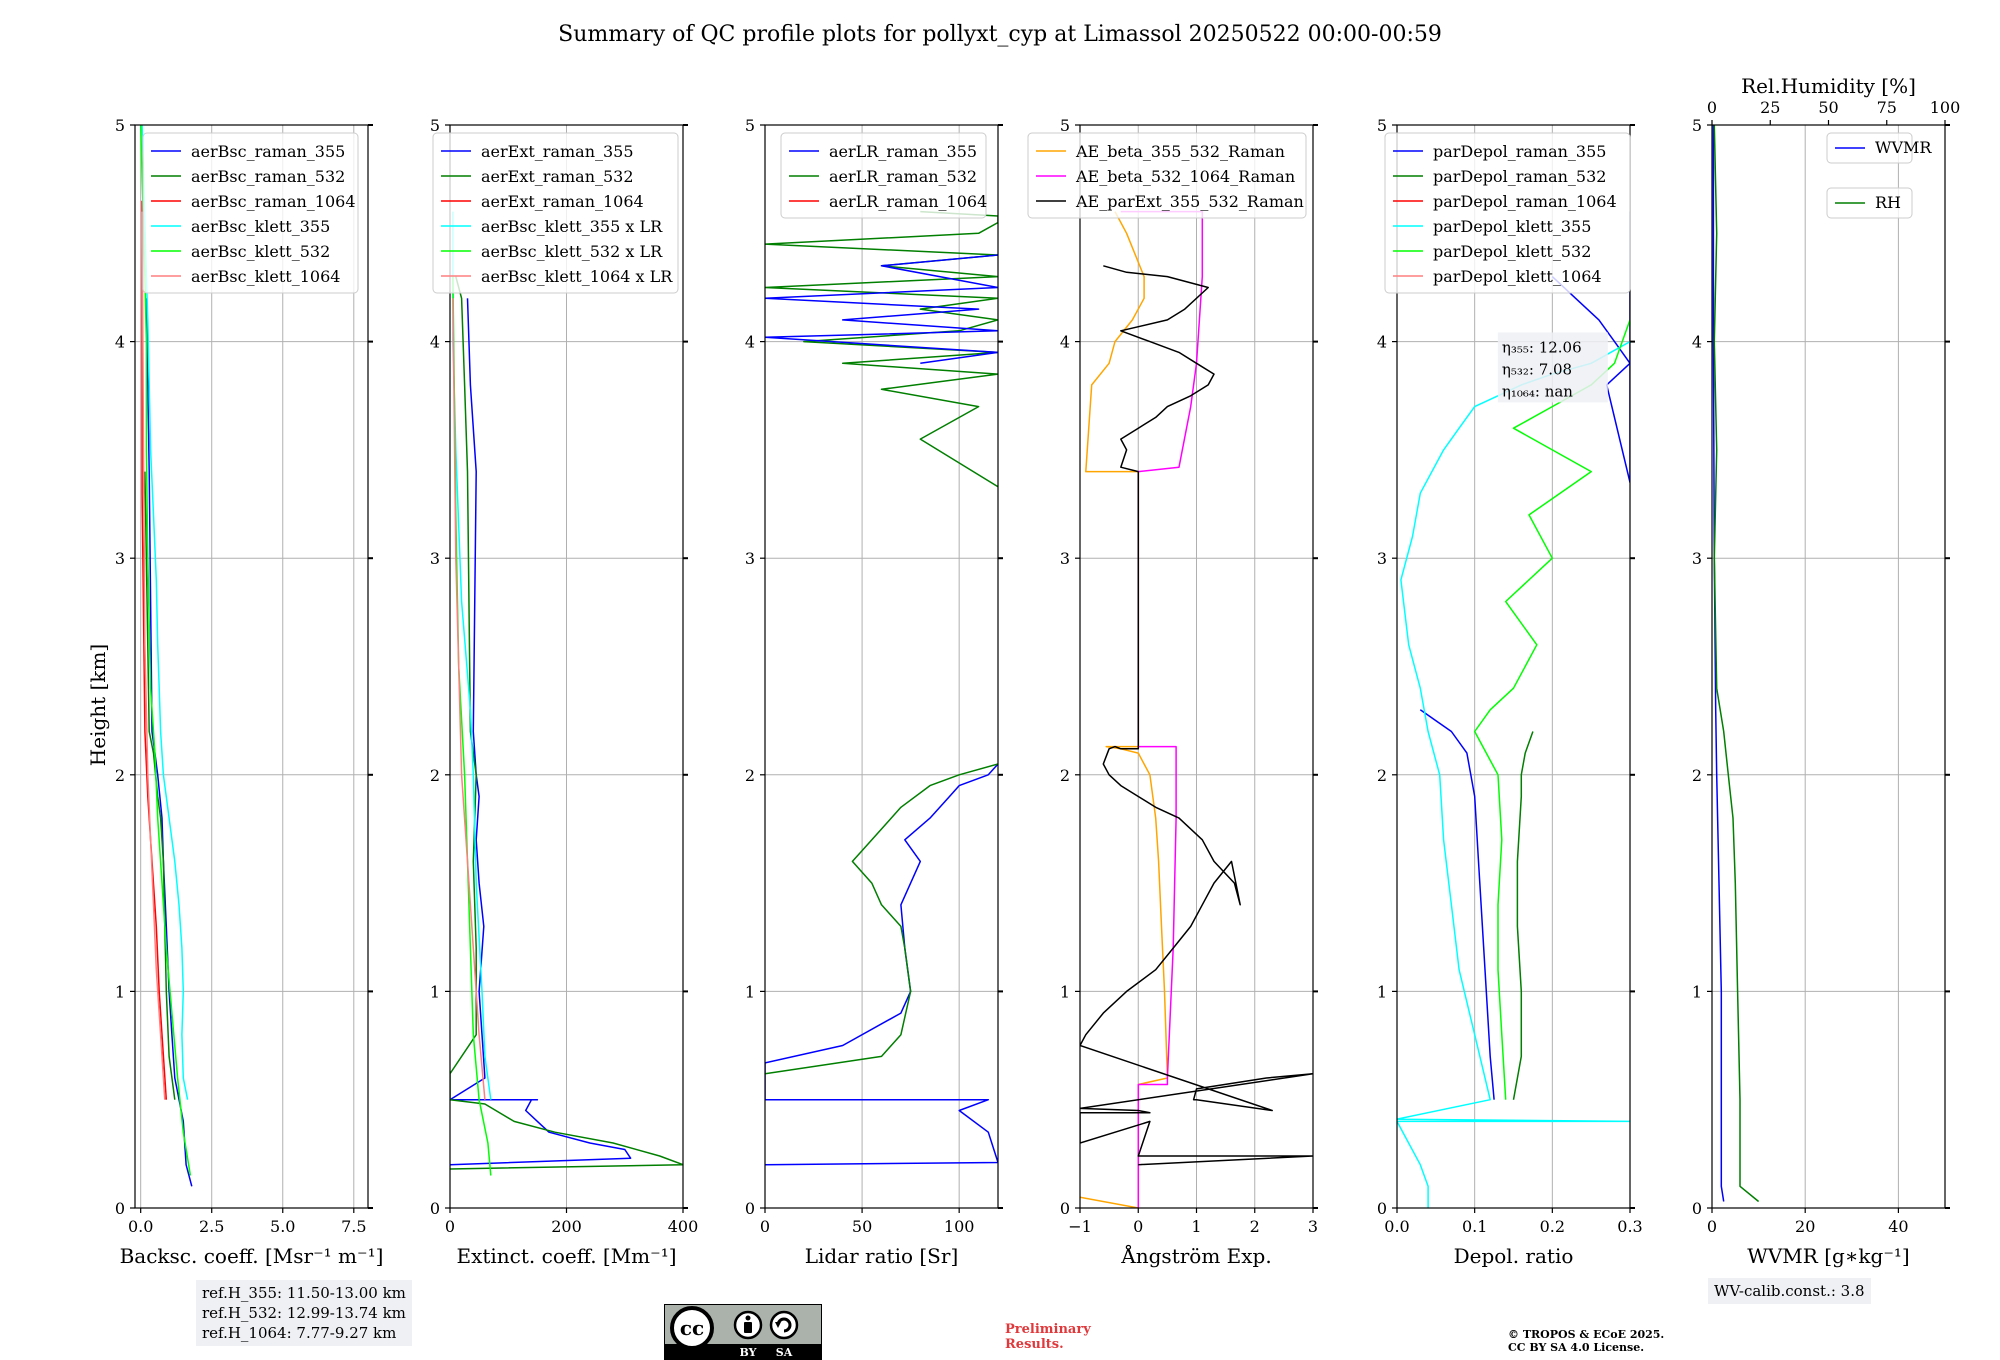 This screenshot has height=1360, width=2000. What do you see at coordinates (562, 201) in the screenshot?
I see `legend-label: aerExt_raman_1064` at bounding box center [562, 201].